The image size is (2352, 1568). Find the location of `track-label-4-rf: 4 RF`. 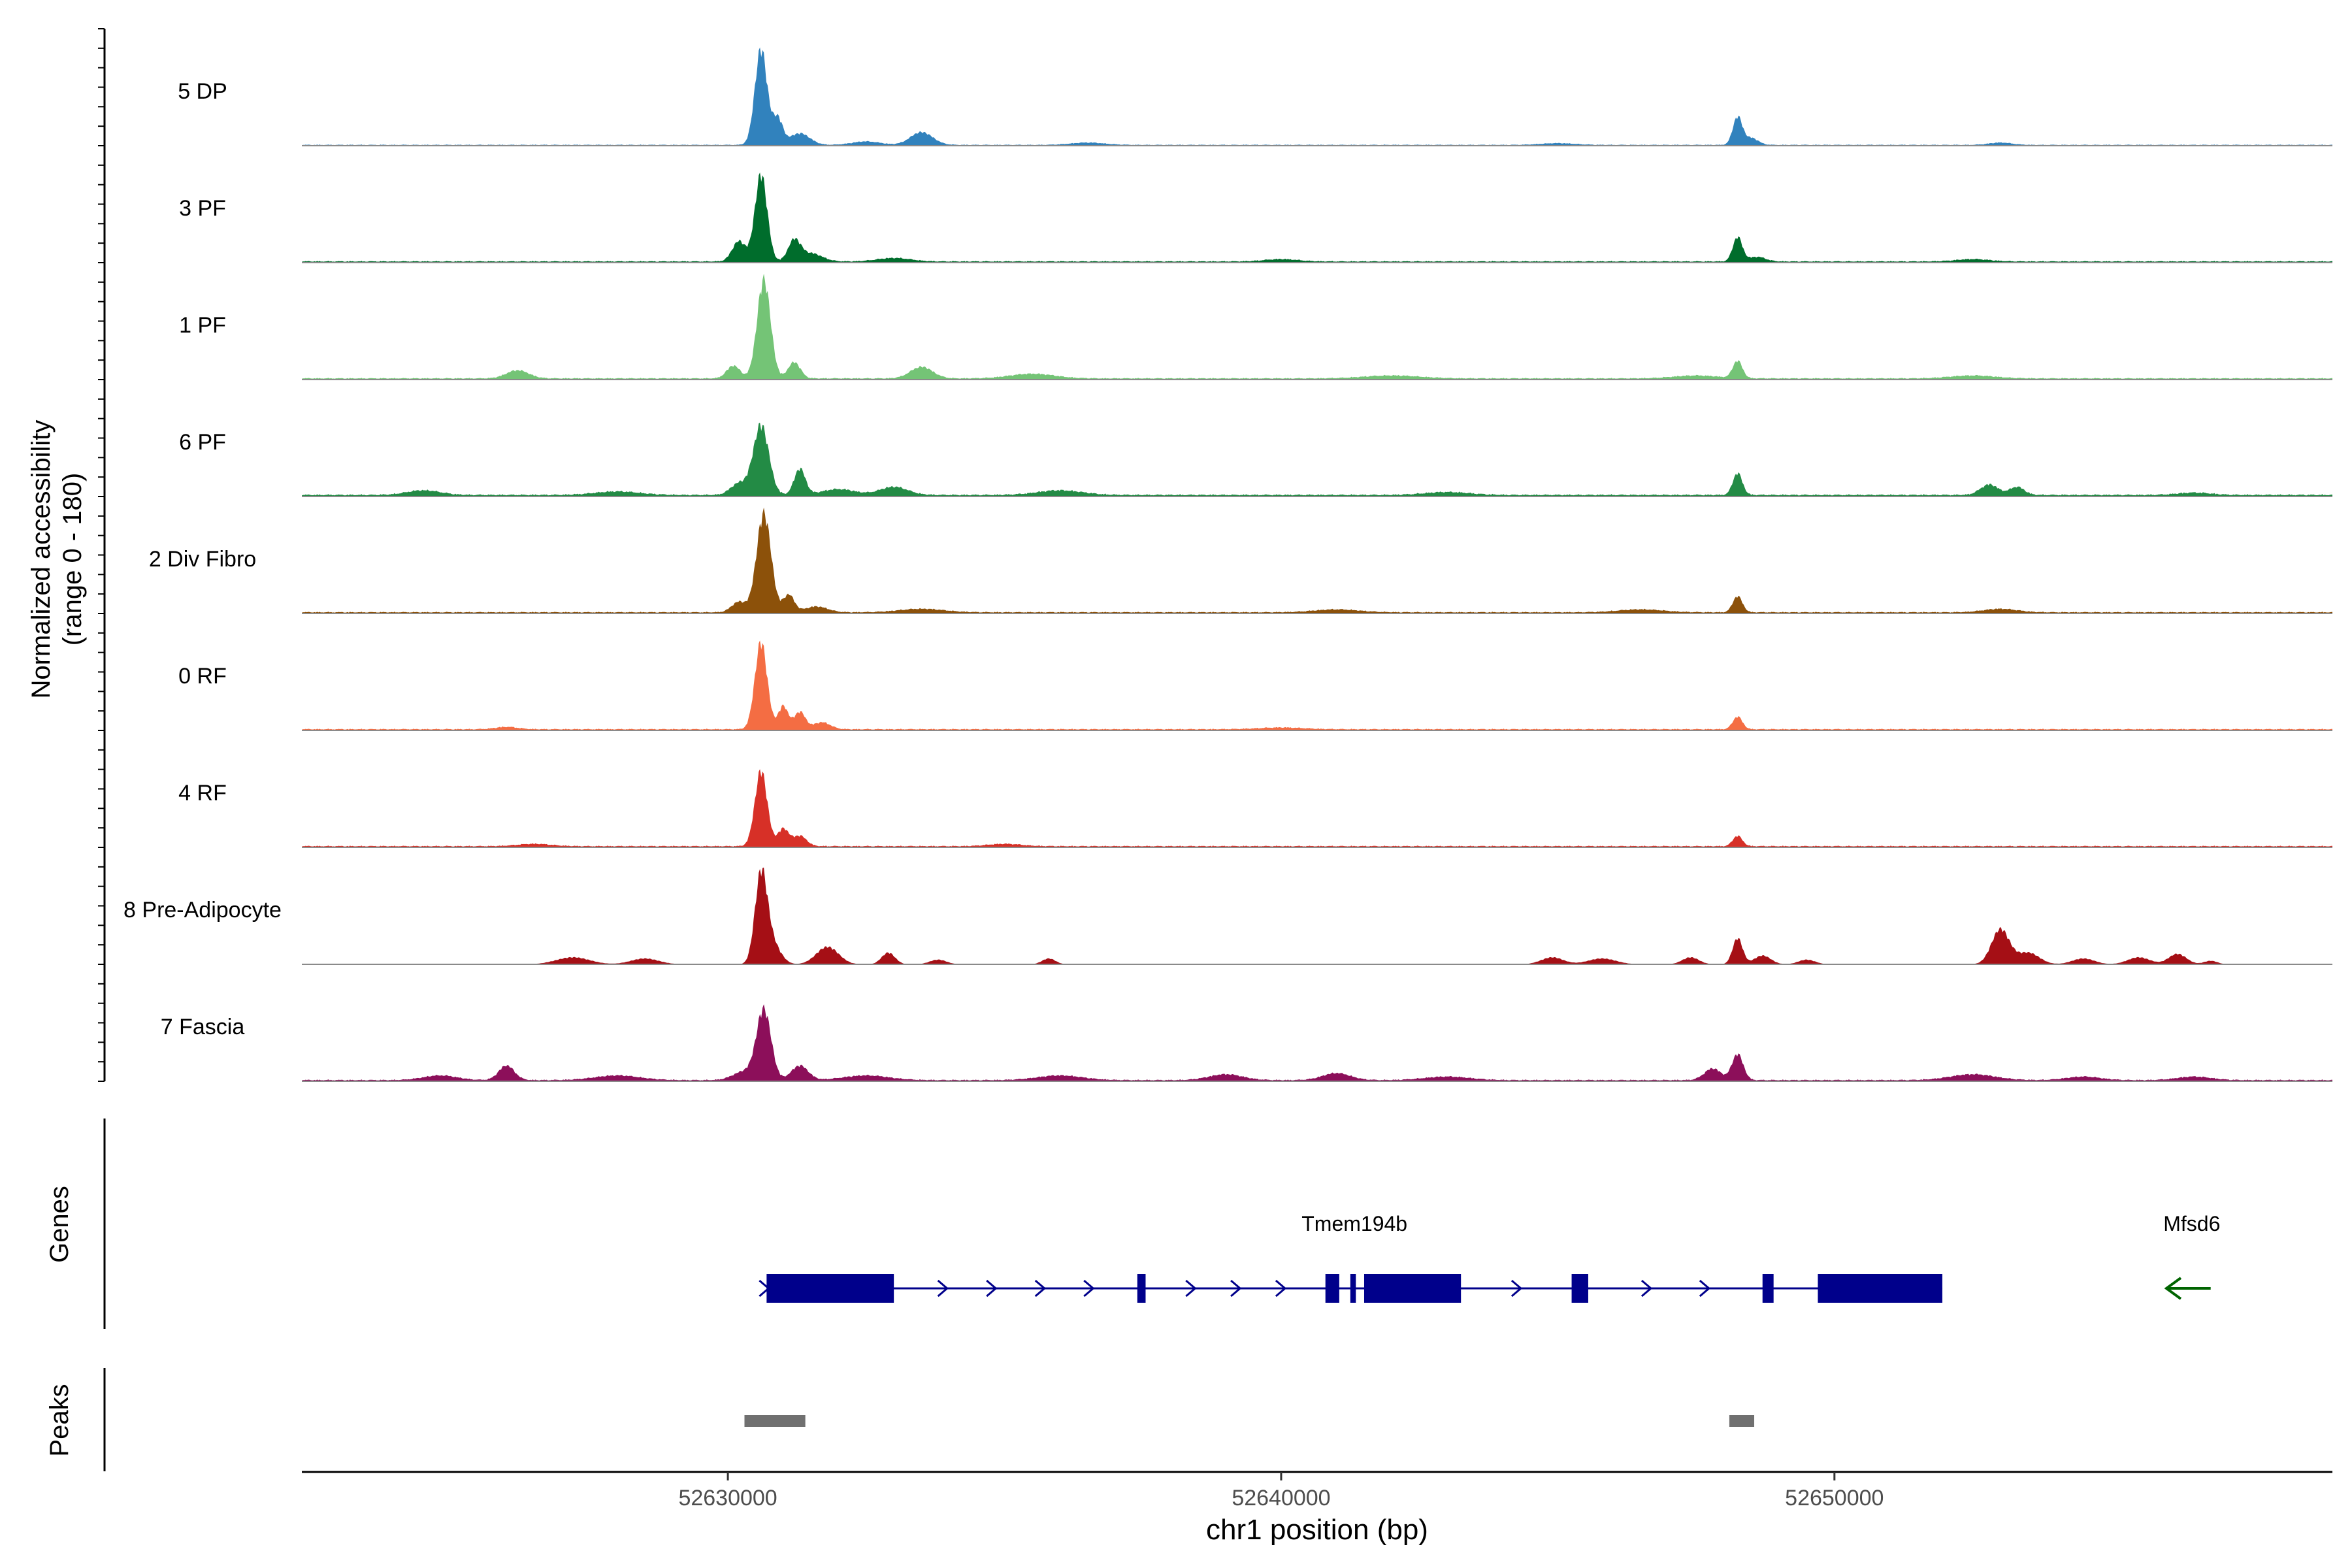

track-label-4-rf: 4 RF is located at coordinates (202, 793).